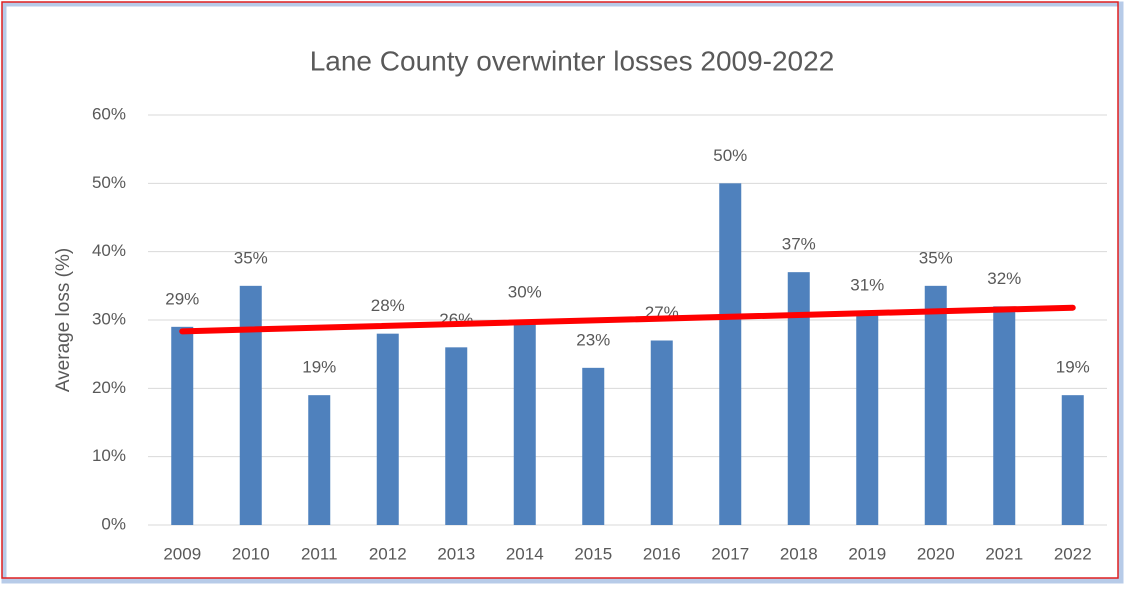 This screenshot has width=1127, height=590. What do you see at coordinates (1073, 553) in the screenshot?
I see `x-tick-label: 2022` at bounding box center [1073, 553].